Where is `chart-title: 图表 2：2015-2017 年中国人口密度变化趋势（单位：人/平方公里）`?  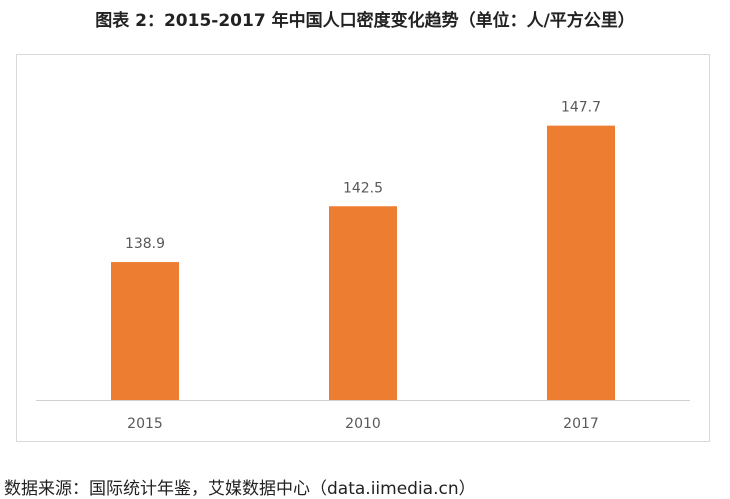
chart-title: 图表 2：2015-2017 年中国人口密度变化趋势（单位：人/平方公里） is located at coordinates (365, 21).